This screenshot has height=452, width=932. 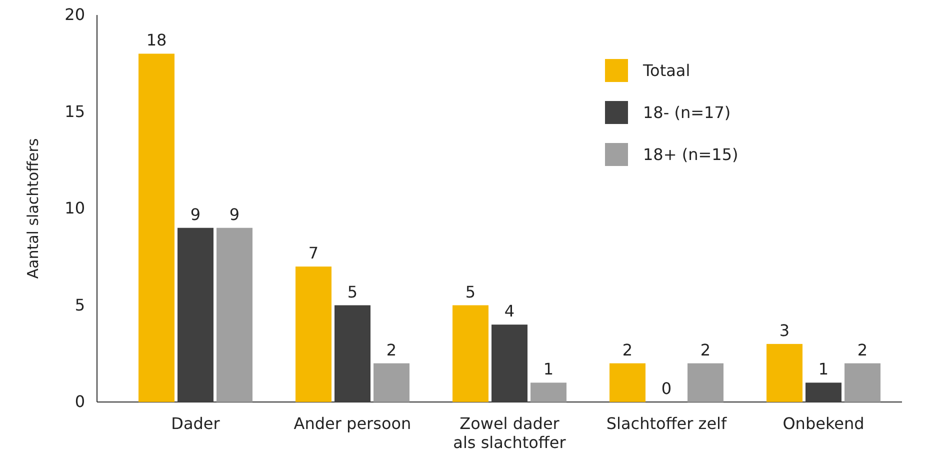 What do you see at coordinates (784, 330) in the screenshot?
I see `data-label: 3` at bounding box center [784, 330].